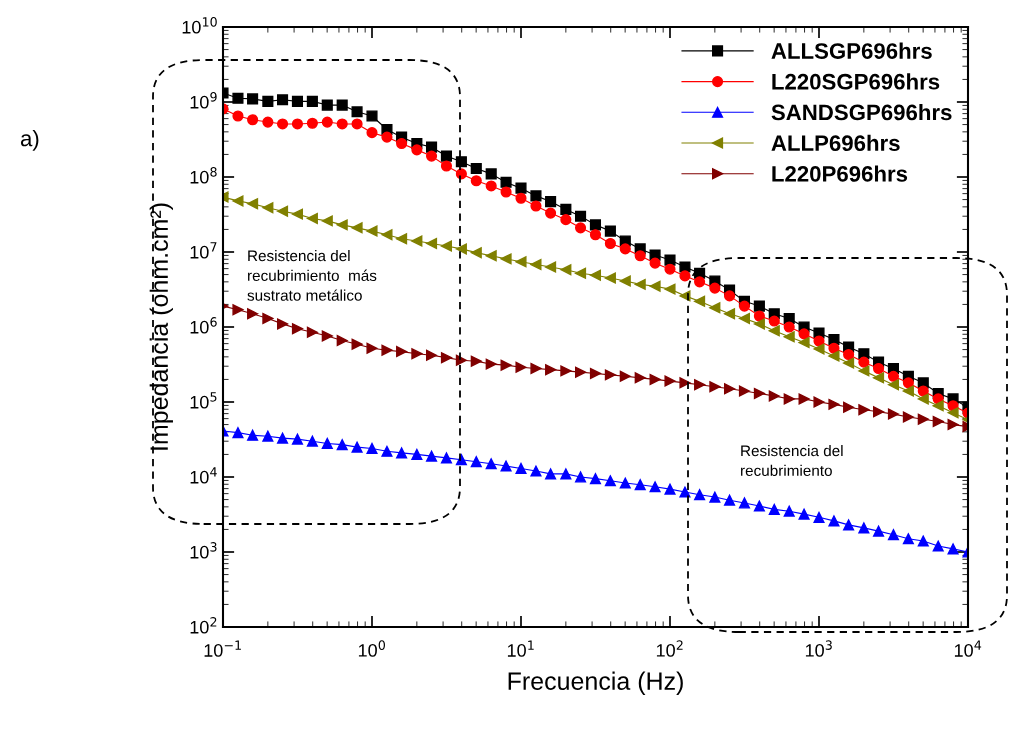 This screenshot has width=1013, height=734. Describe the element at coordinates (968, 648) in the screenshot. I see `x-tick-label: 10$^{4}$` at that location.